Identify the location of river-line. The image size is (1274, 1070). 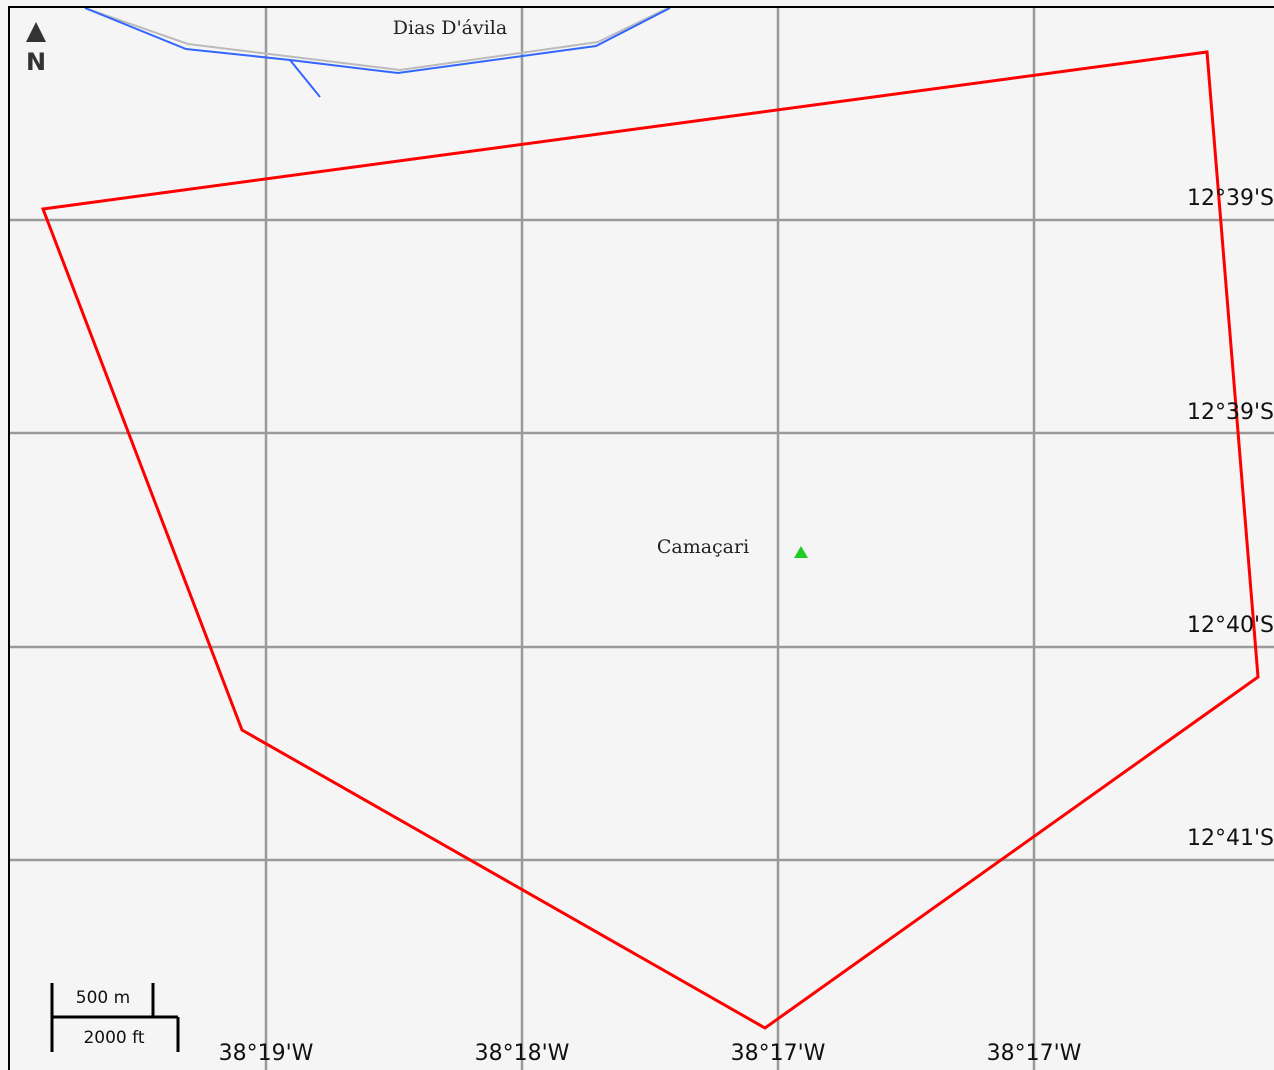
(377, 41).